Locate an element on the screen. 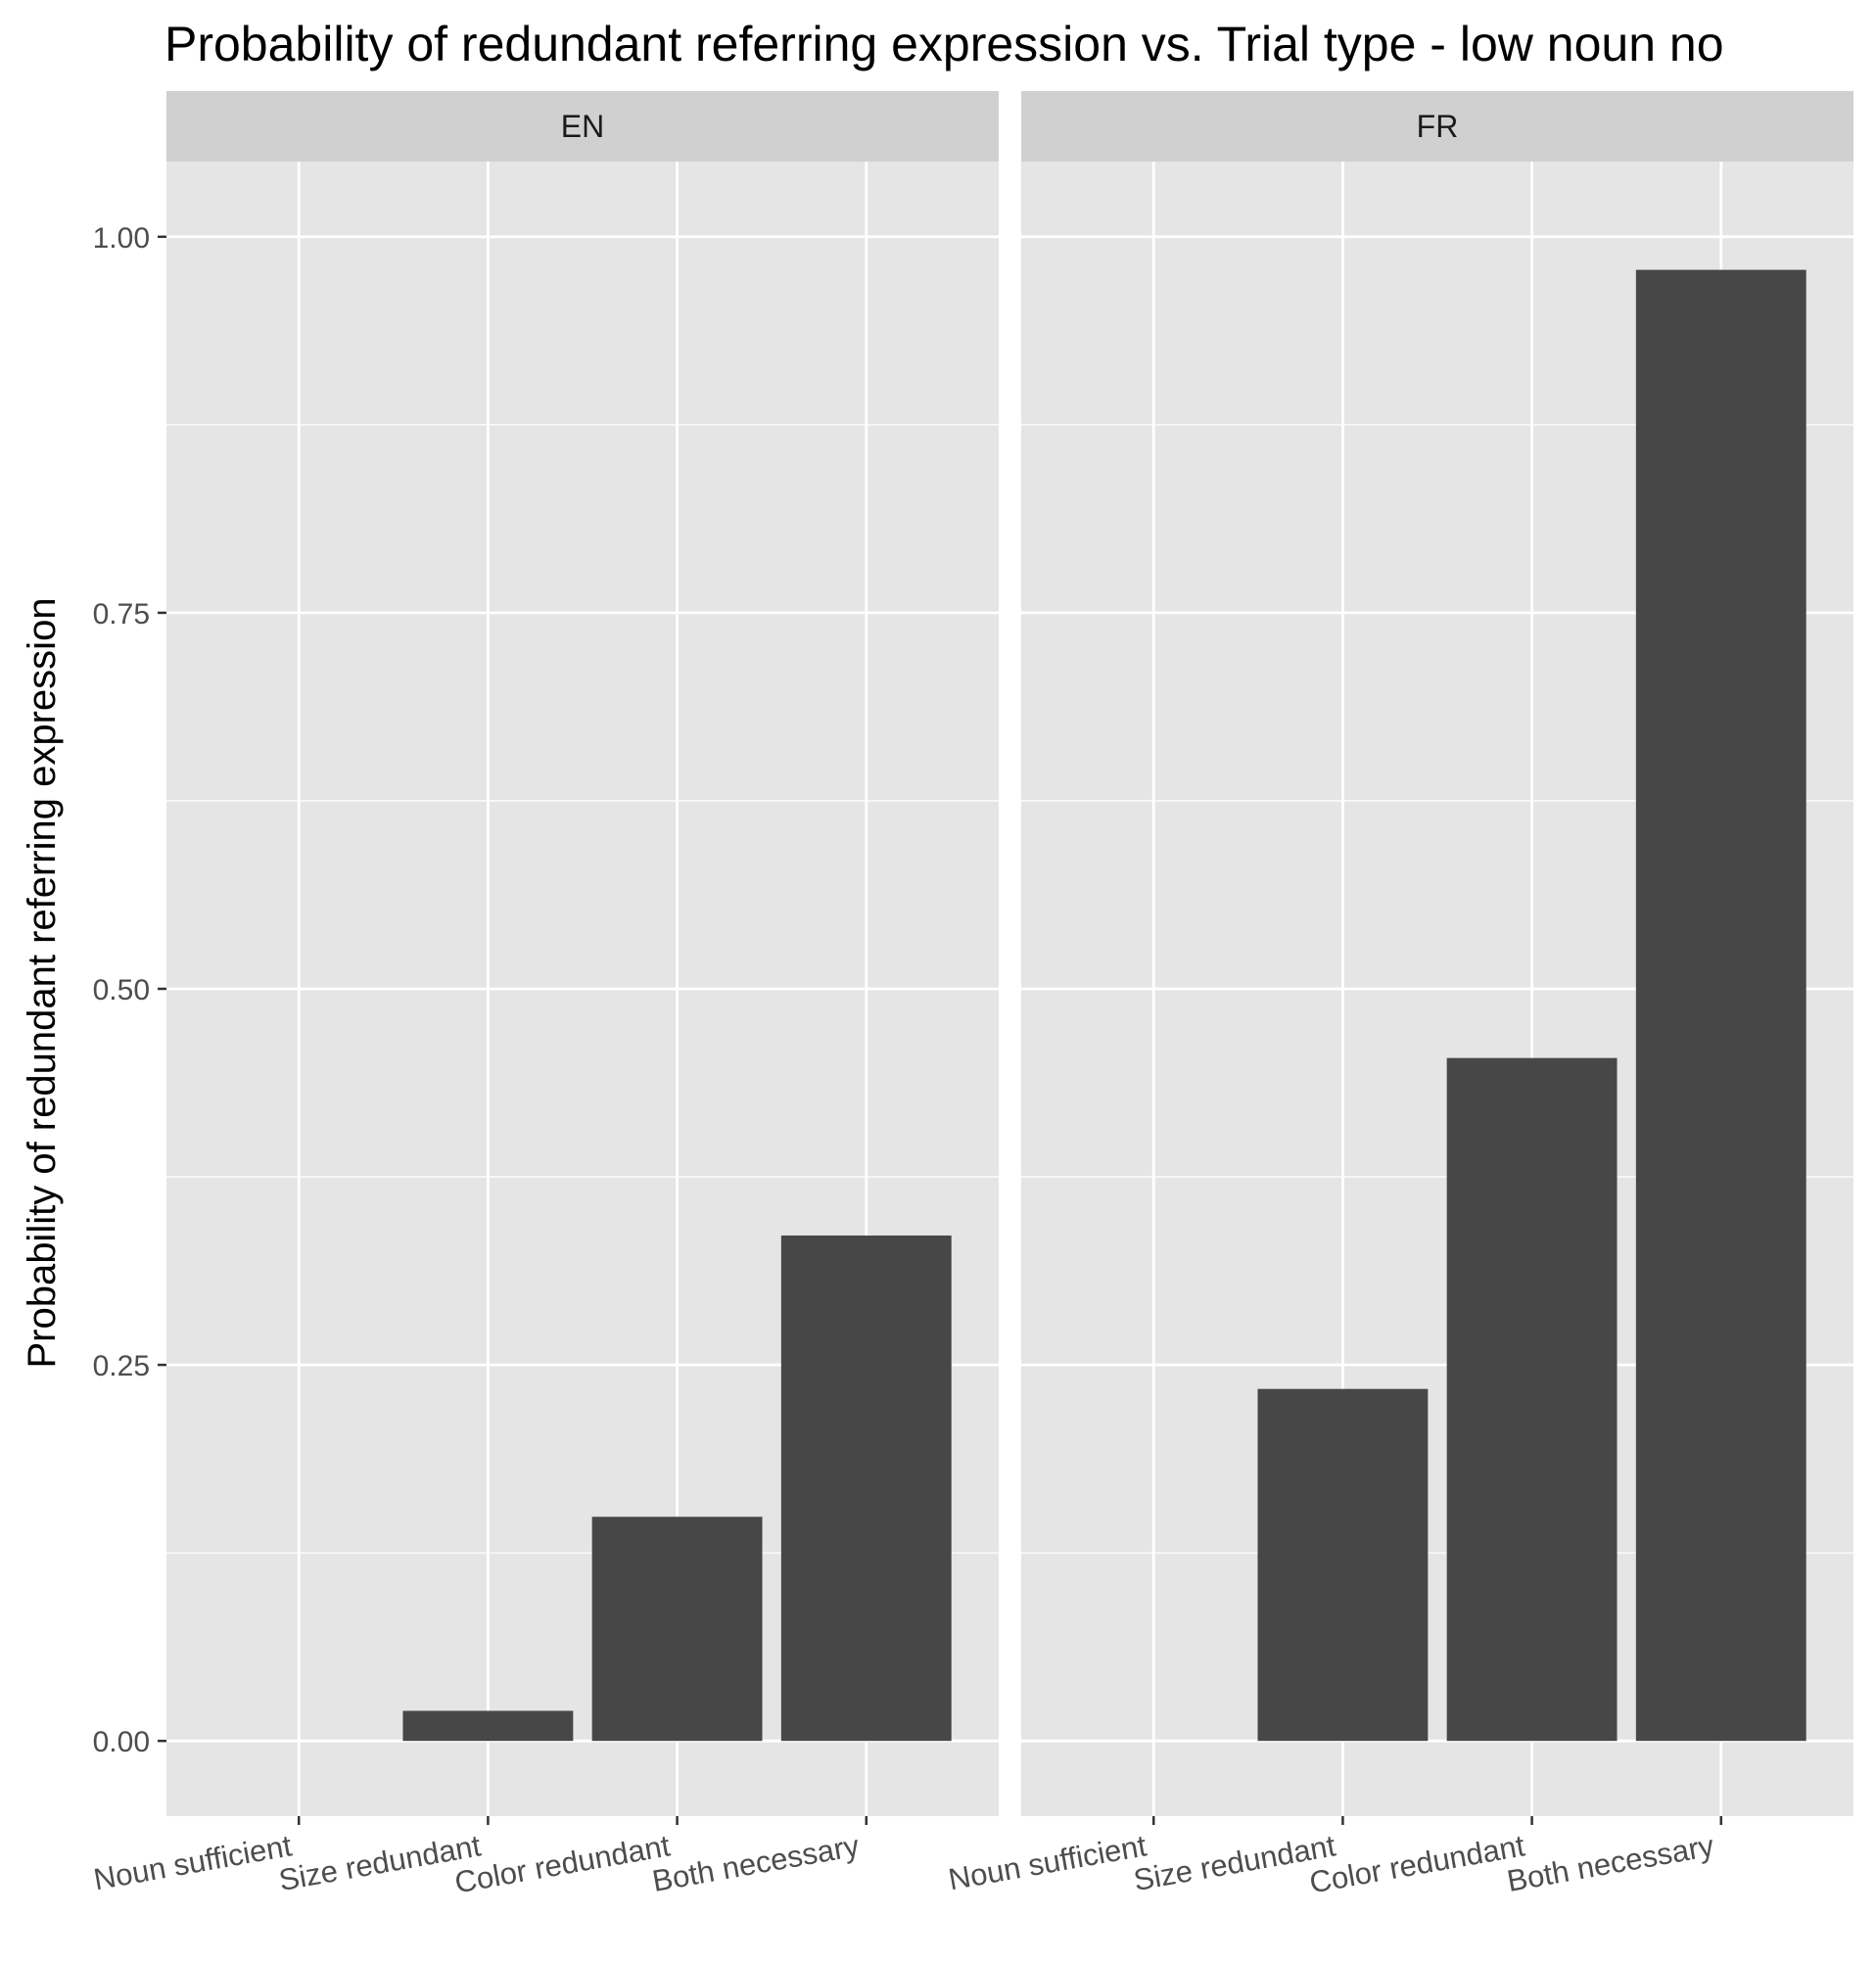 This screenshot has height=1962, width=1876. bar-fr-both-necessary is located at coordinates (1721, 1006).